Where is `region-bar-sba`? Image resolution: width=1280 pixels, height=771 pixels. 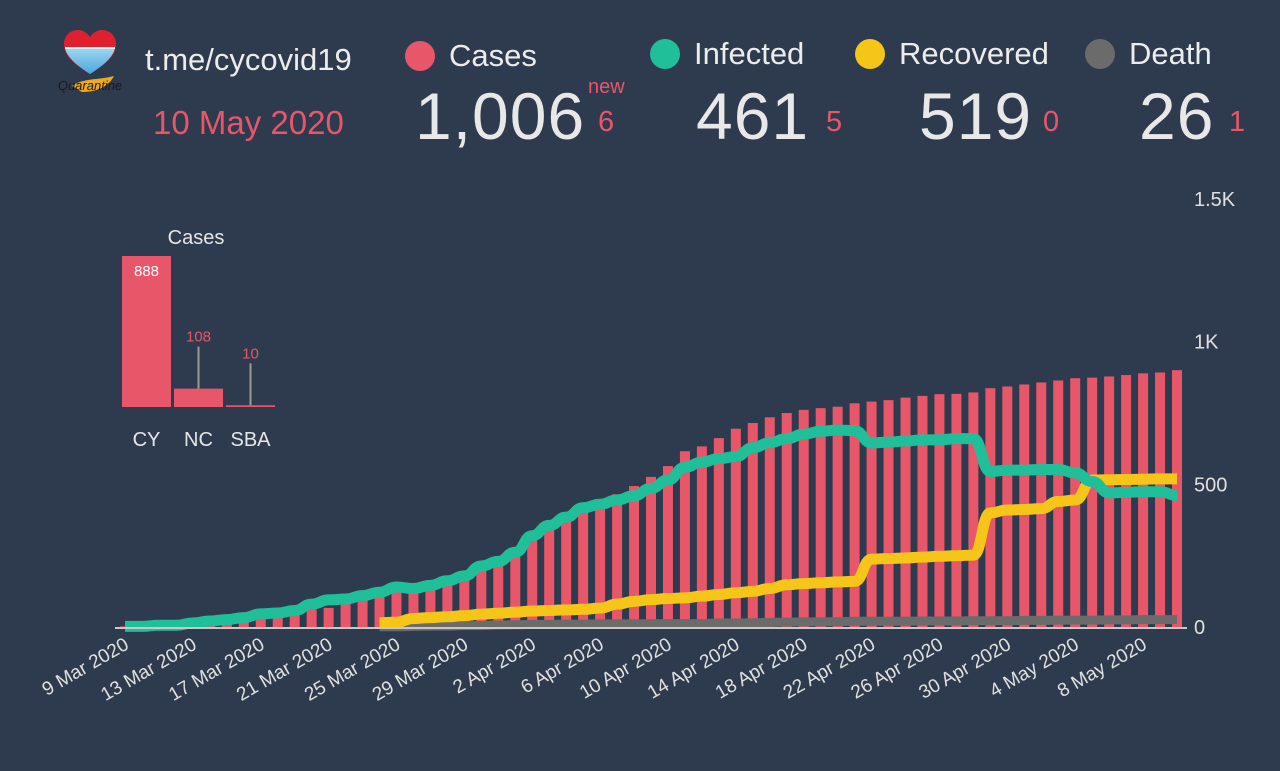 region-bar-sba is located at coordinates (250, 406).